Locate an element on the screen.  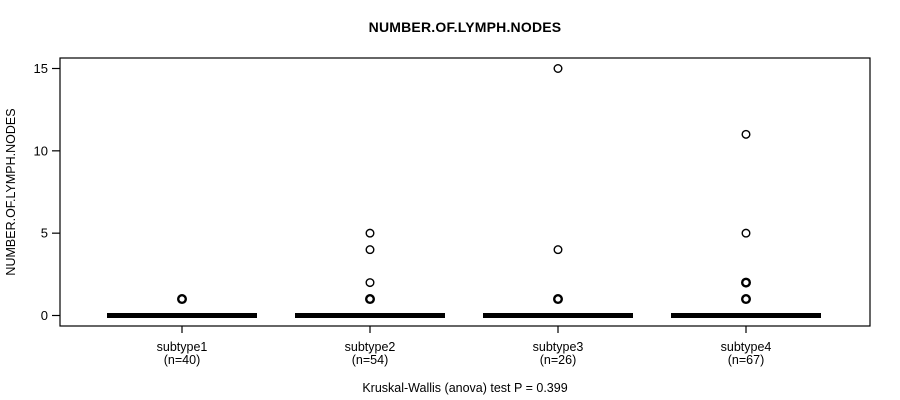
chart-title: NUMBER.OF.LYMPH.NODES is located at coordinates (465, 27).